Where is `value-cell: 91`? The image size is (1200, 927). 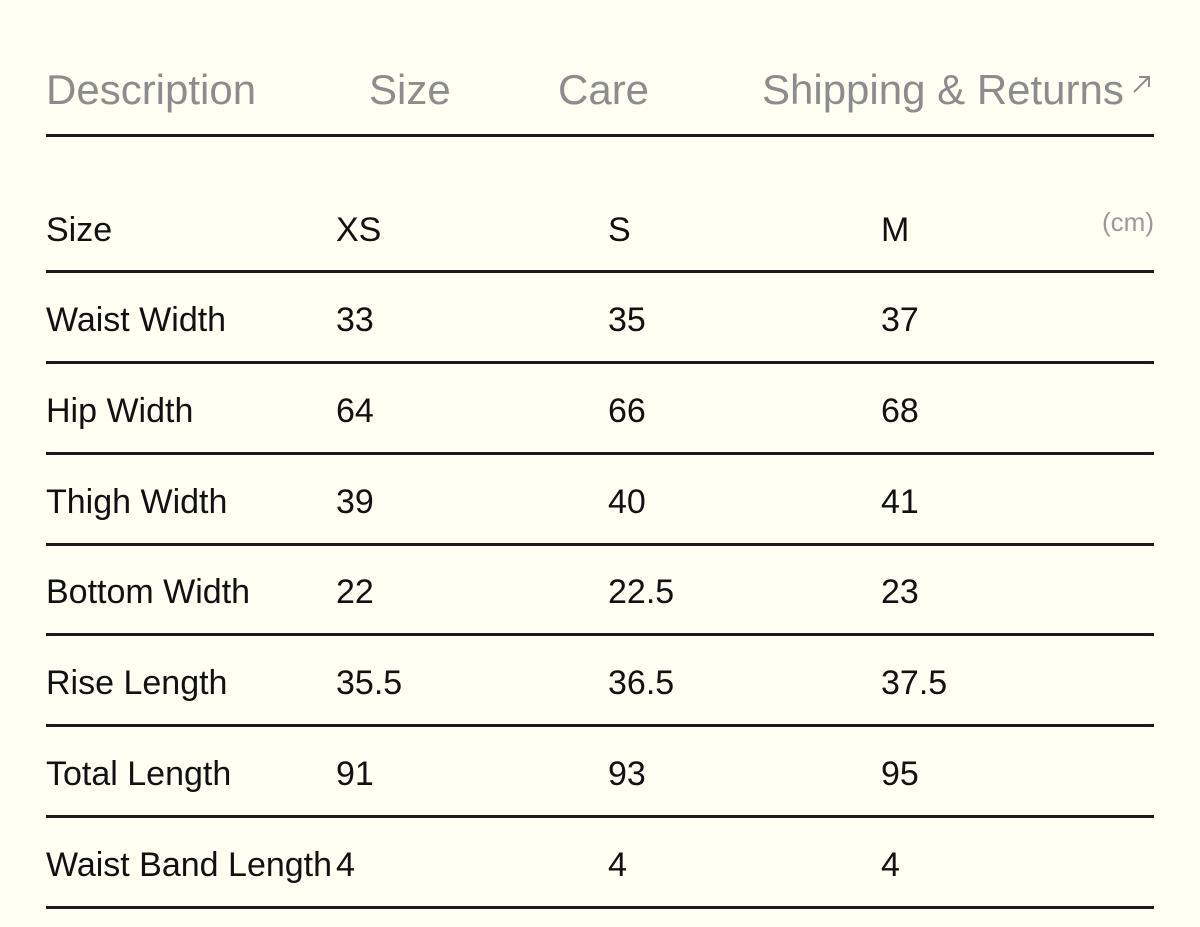
value-cell: 91 is located at coordinates (355, 774).